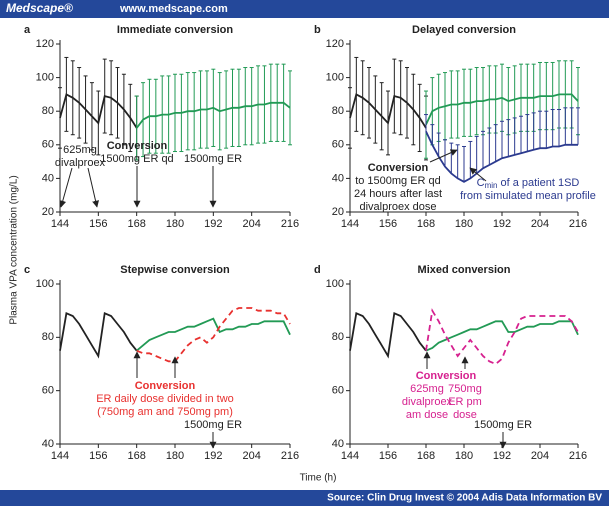  Describe the element at coordinates (465, 415) in the screenshot. I see `annotation: dose` at that location.